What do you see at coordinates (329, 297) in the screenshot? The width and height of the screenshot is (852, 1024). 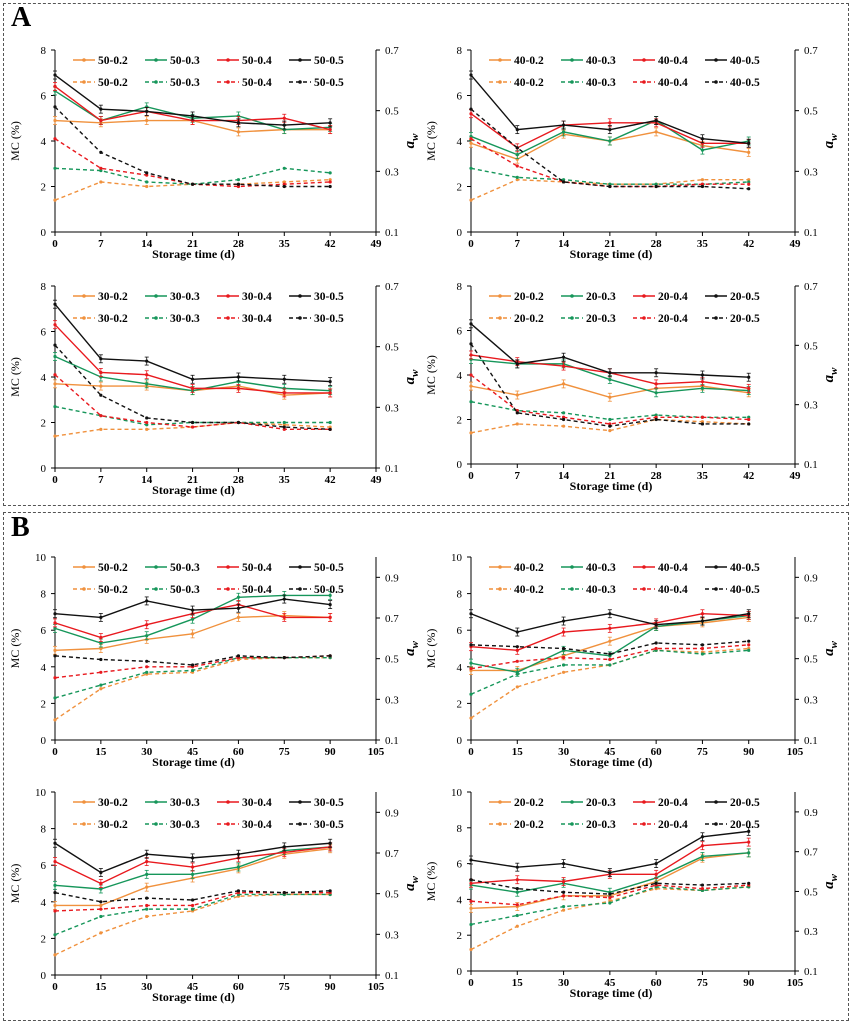 I see `legend-label: 30-0.5` at bounding box center [329, 297].